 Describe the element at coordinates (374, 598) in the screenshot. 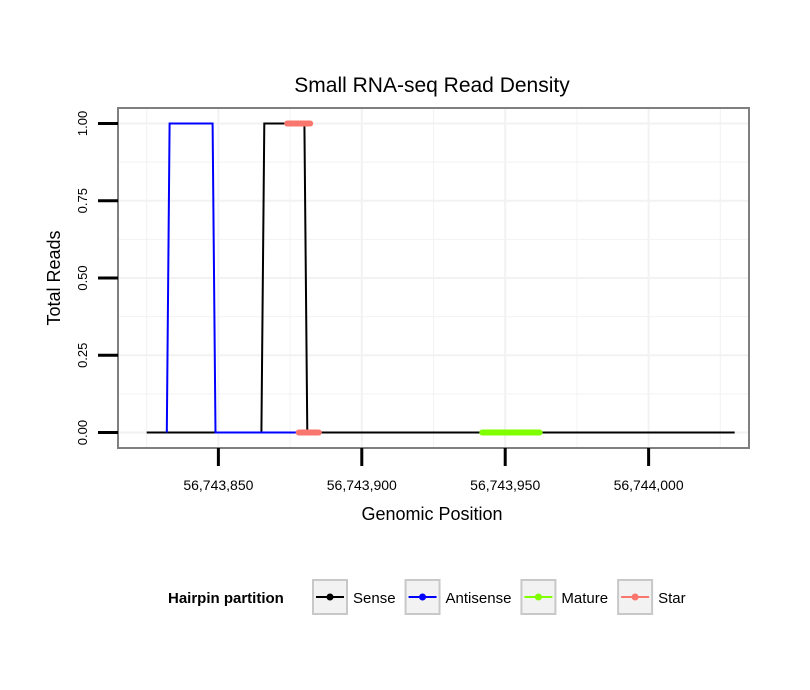

I see `legend-label-sense: Sense` at that location.